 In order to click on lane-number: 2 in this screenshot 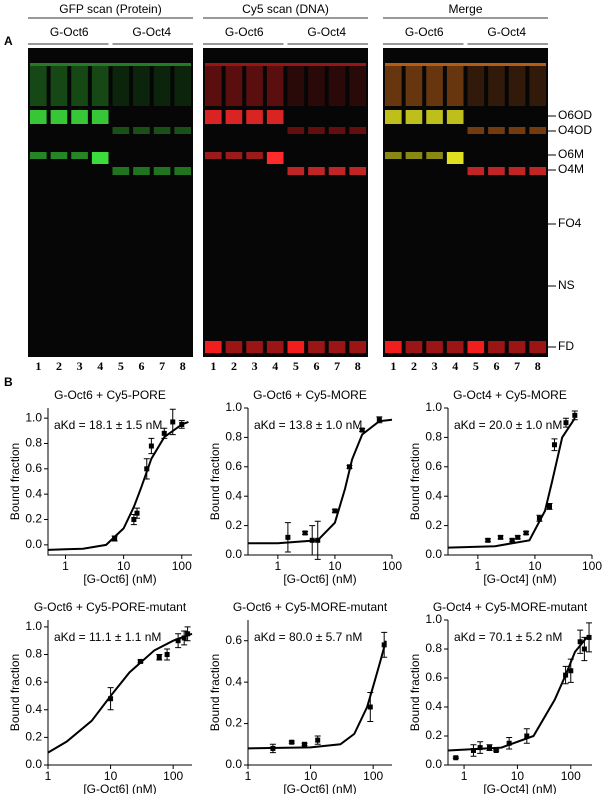, I will do `click(414, 366)`.